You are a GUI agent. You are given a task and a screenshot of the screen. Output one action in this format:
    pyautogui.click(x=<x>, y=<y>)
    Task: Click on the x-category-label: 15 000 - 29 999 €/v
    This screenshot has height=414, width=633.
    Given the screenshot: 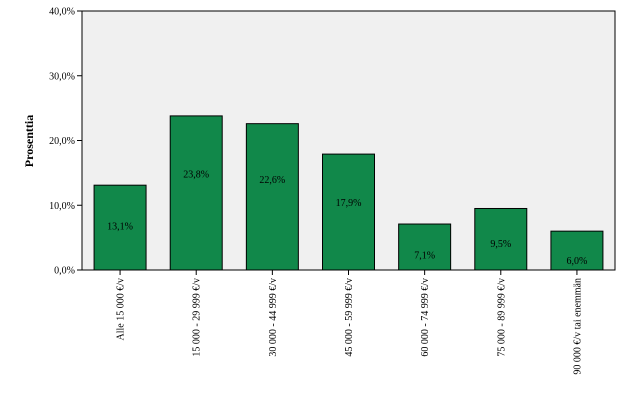 What is the action you would take?
    pyautogui.click(x=197, y=317)
    